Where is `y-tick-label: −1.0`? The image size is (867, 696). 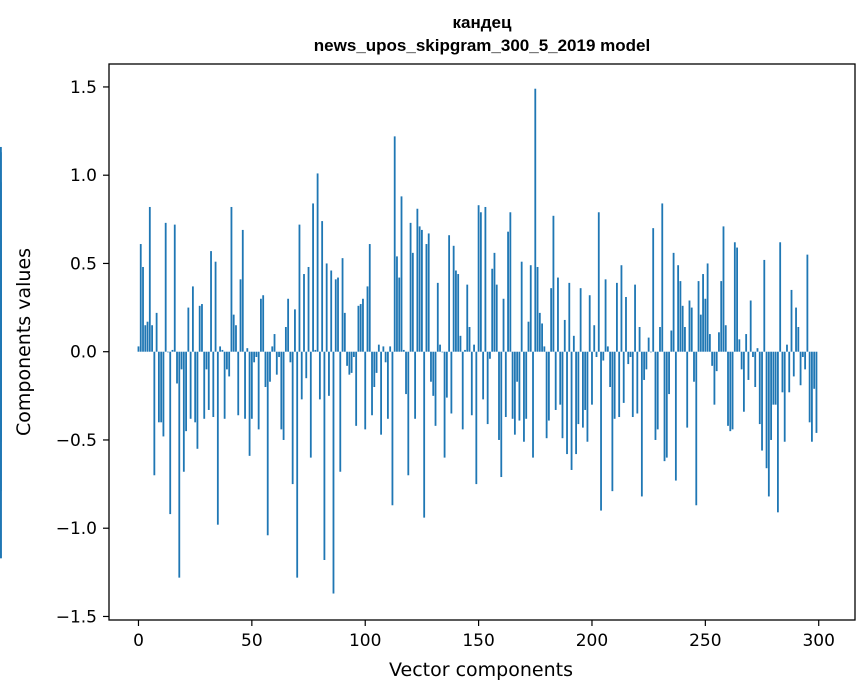 y-tick-label: −1.0 is located at coordinates (76, 529).